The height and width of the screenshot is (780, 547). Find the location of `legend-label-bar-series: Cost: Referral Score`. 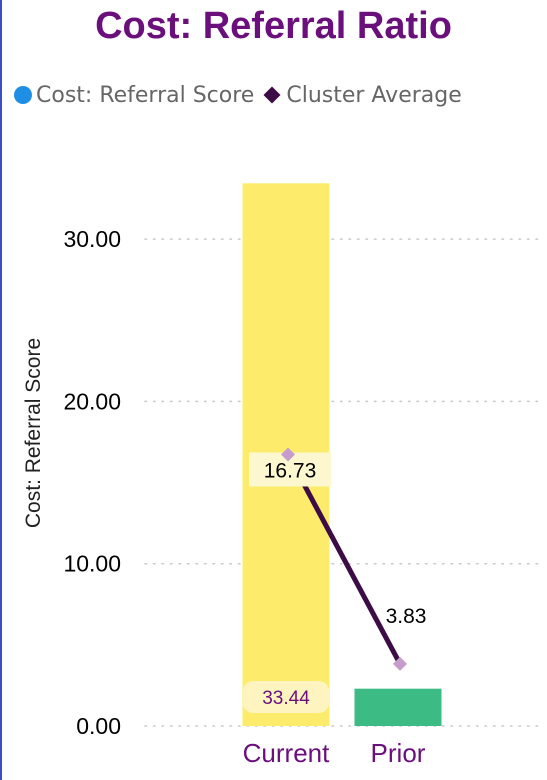

legend-label-bar-series: Cost: Referral Score is located at coordinates (145, 95).